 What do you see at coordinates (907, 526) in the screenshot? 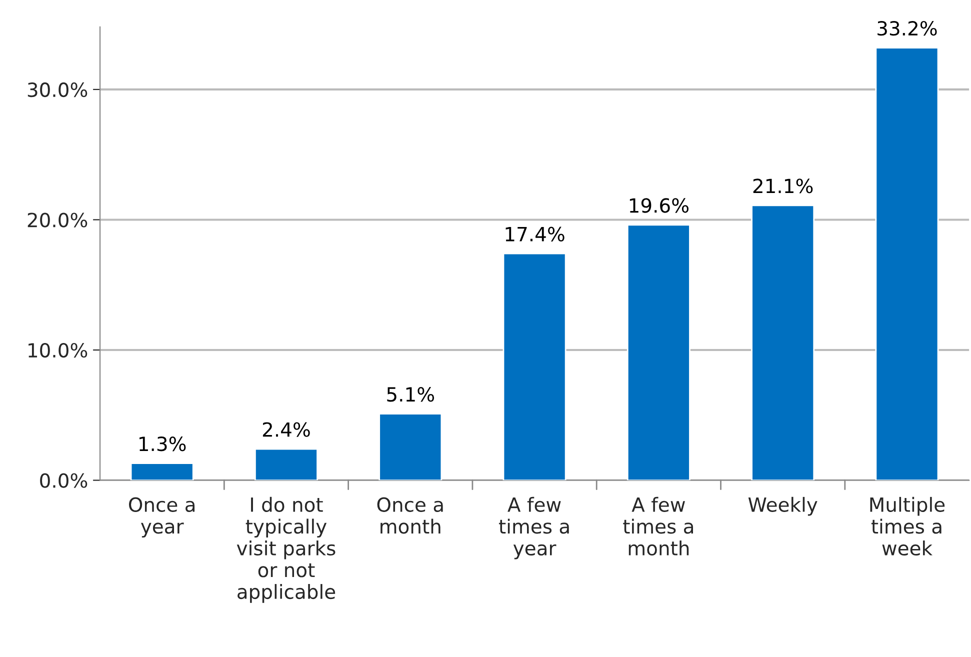
I see `x-tick-label: Multiple times a week` at bounding box center [907, 526].